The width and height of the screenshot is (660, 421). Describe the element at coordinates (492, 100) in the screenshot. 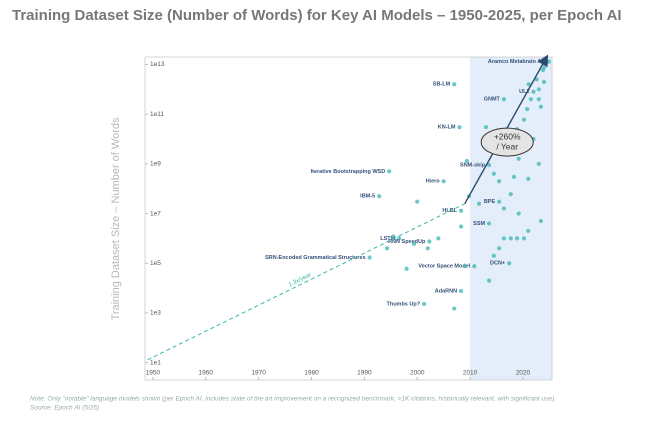

I see `point-label: GNMT` at that location.